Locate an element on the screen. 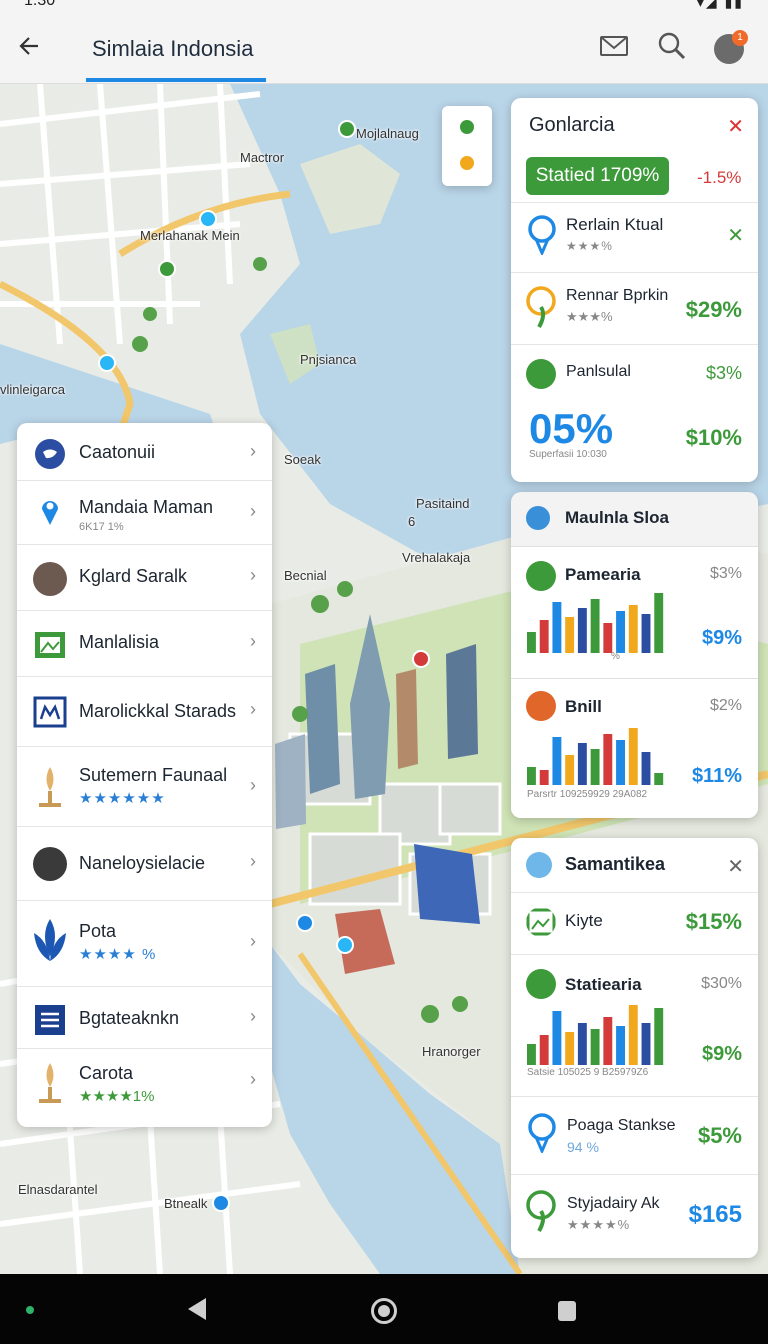  row-label: Pamearia is located at coordinates (603, 574).